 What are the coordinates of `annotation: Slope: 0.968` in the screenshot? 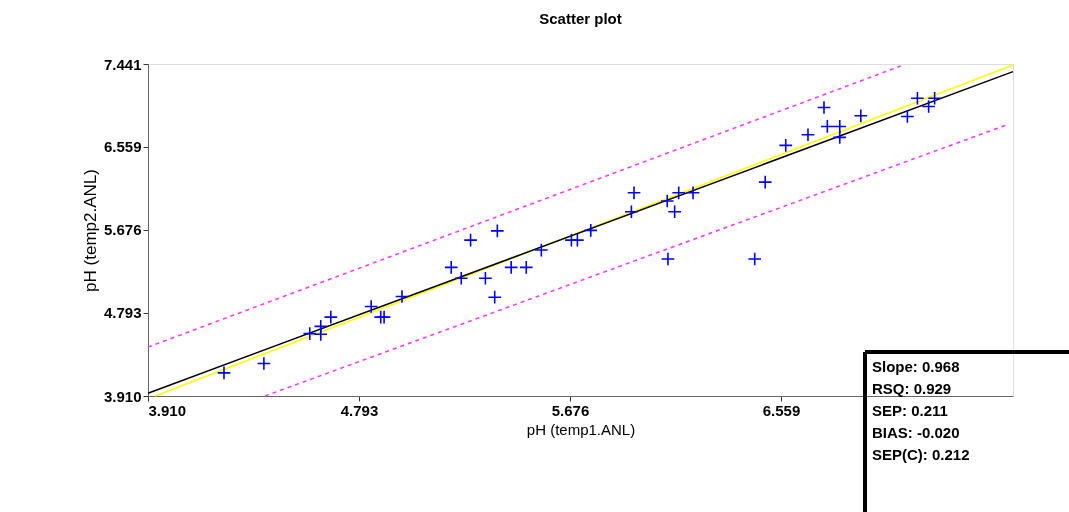 It's located at (916, 366).